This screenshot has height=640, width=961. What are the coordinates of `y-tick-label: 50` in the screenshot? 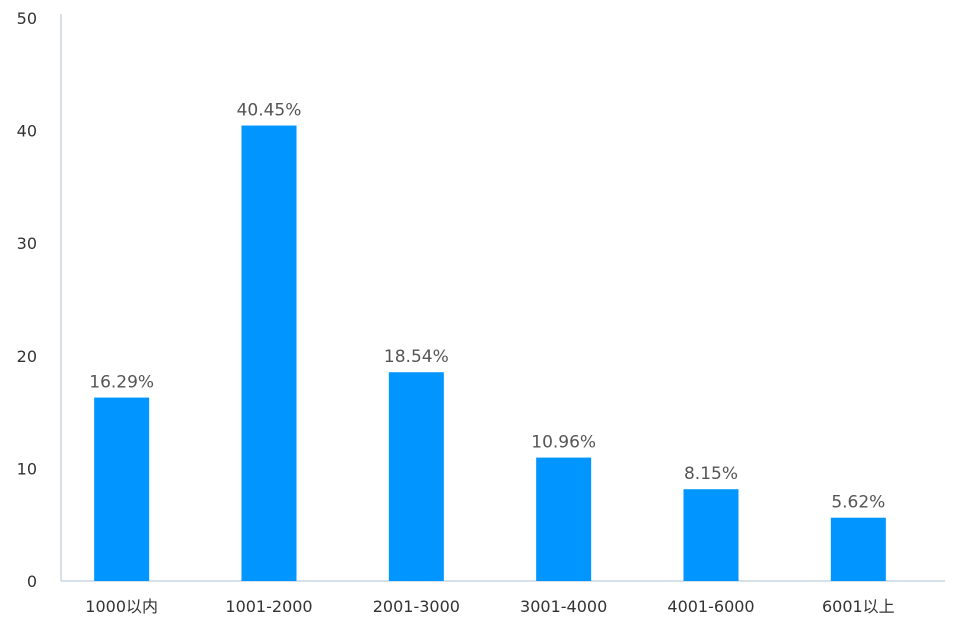 It's located at (27, 18).